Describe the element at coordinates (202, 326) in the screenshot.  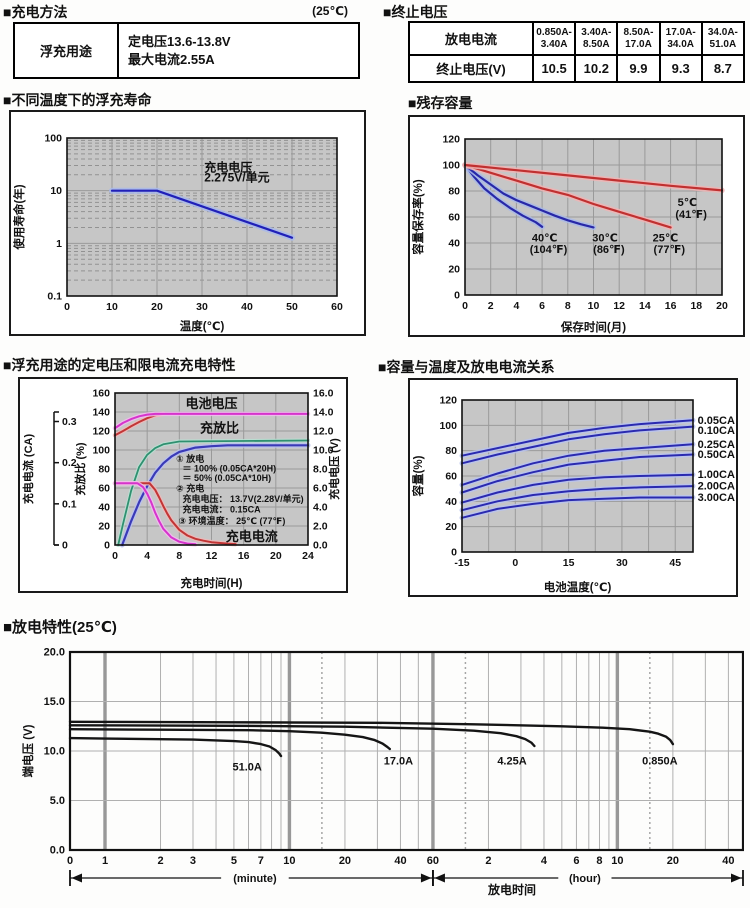
I see `svg-text: 温度(℃)` at that location.